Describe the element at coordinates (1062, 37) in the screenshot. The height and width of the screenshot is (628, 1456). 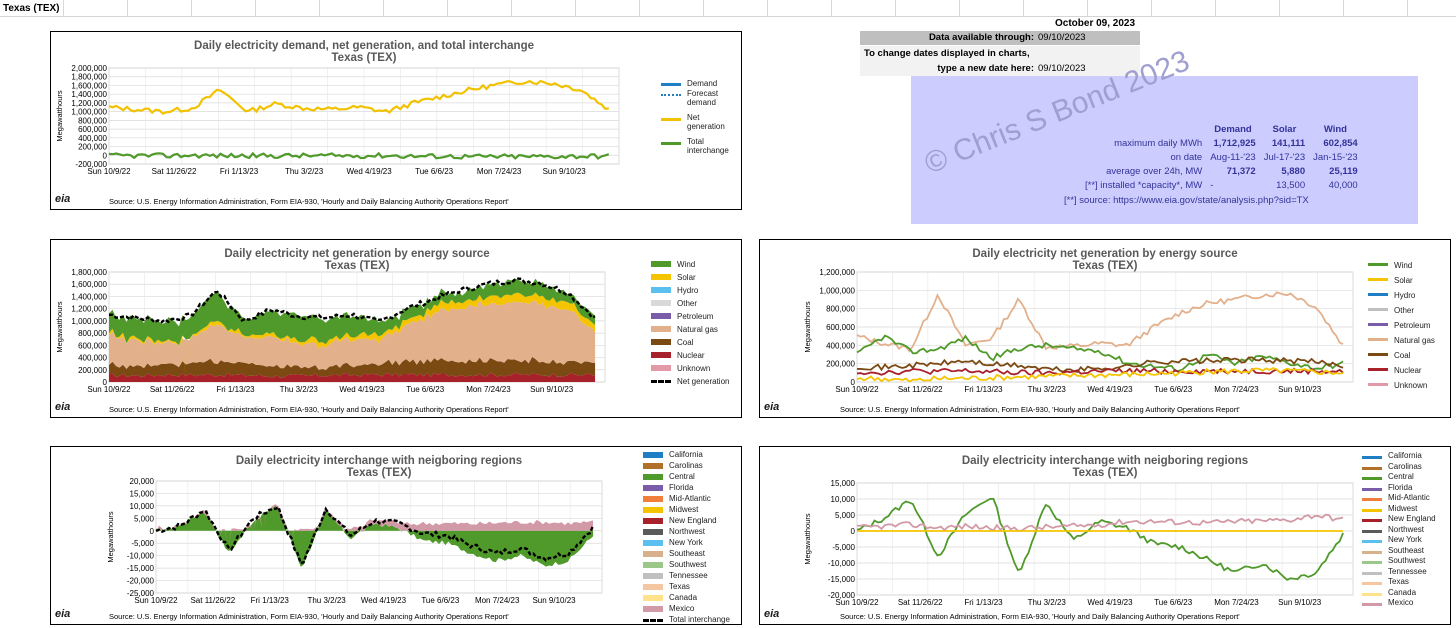
I see `data-available-value: 09/10/2023` at that location.